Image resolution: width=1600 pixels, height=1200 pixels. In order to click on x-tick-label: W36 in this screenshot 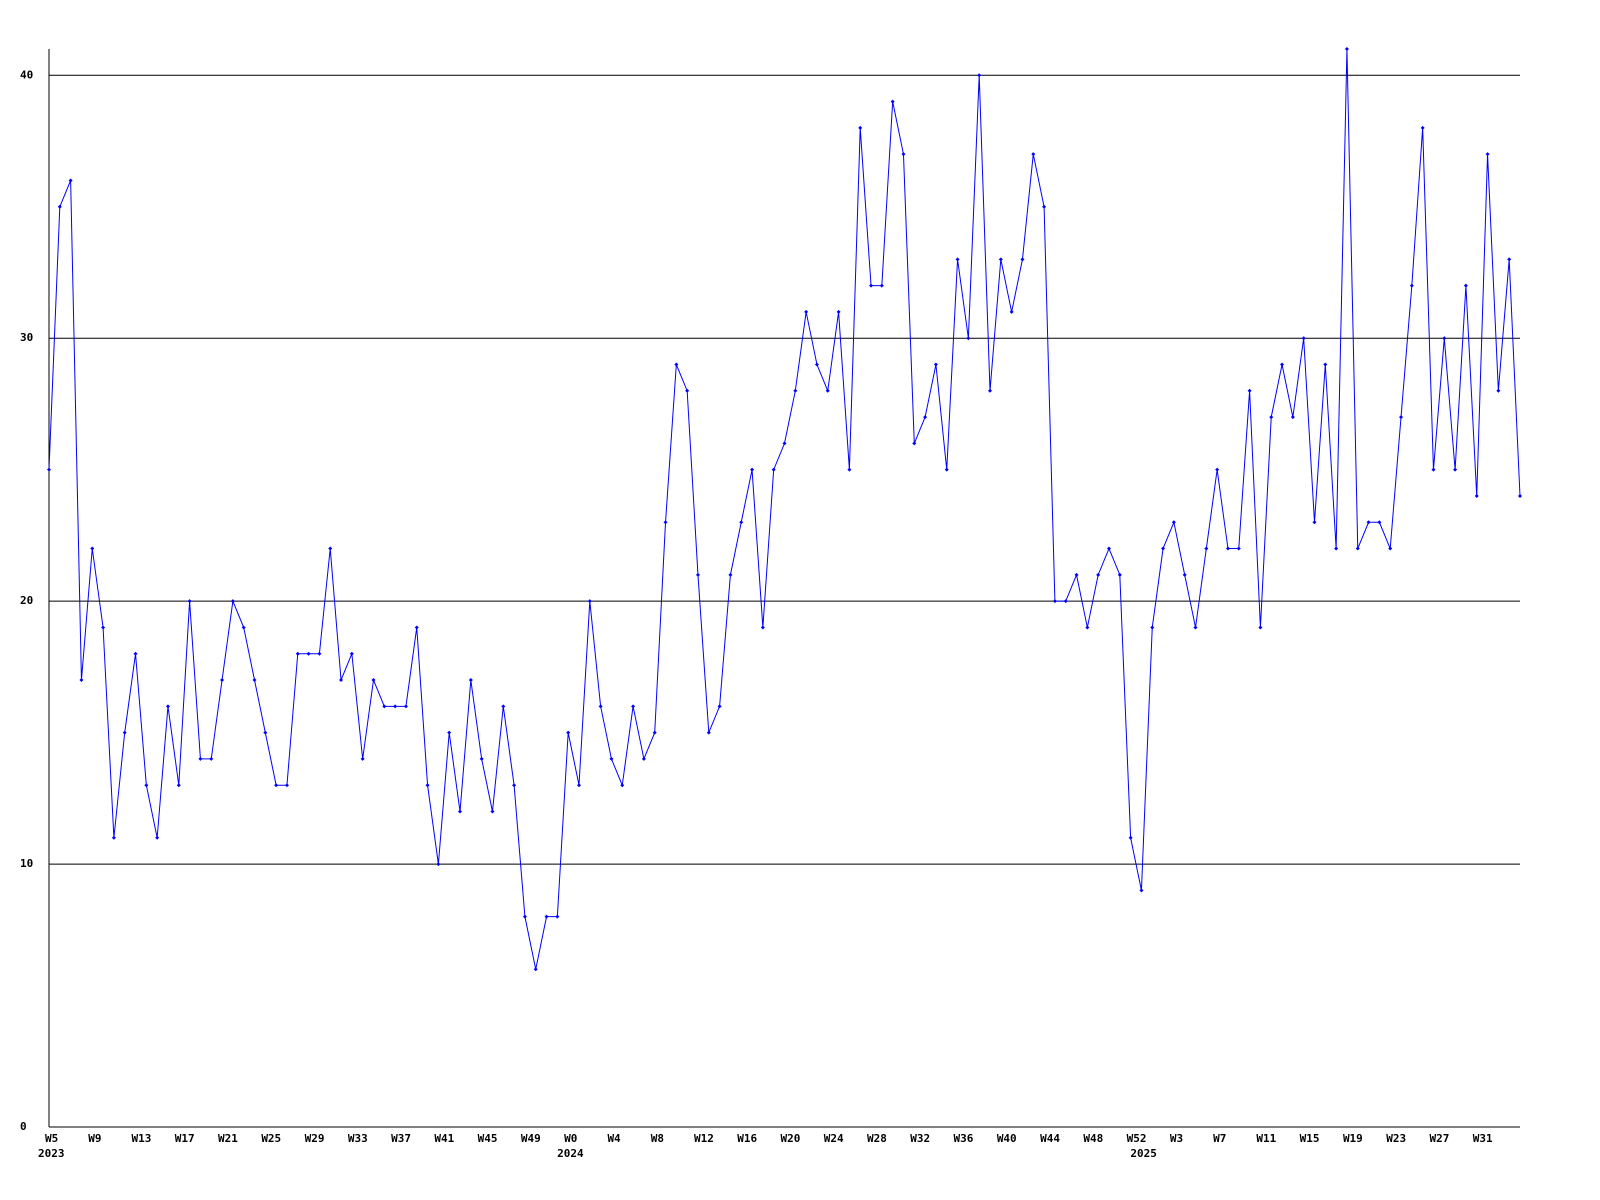, I will do `click(964, 1138)`.